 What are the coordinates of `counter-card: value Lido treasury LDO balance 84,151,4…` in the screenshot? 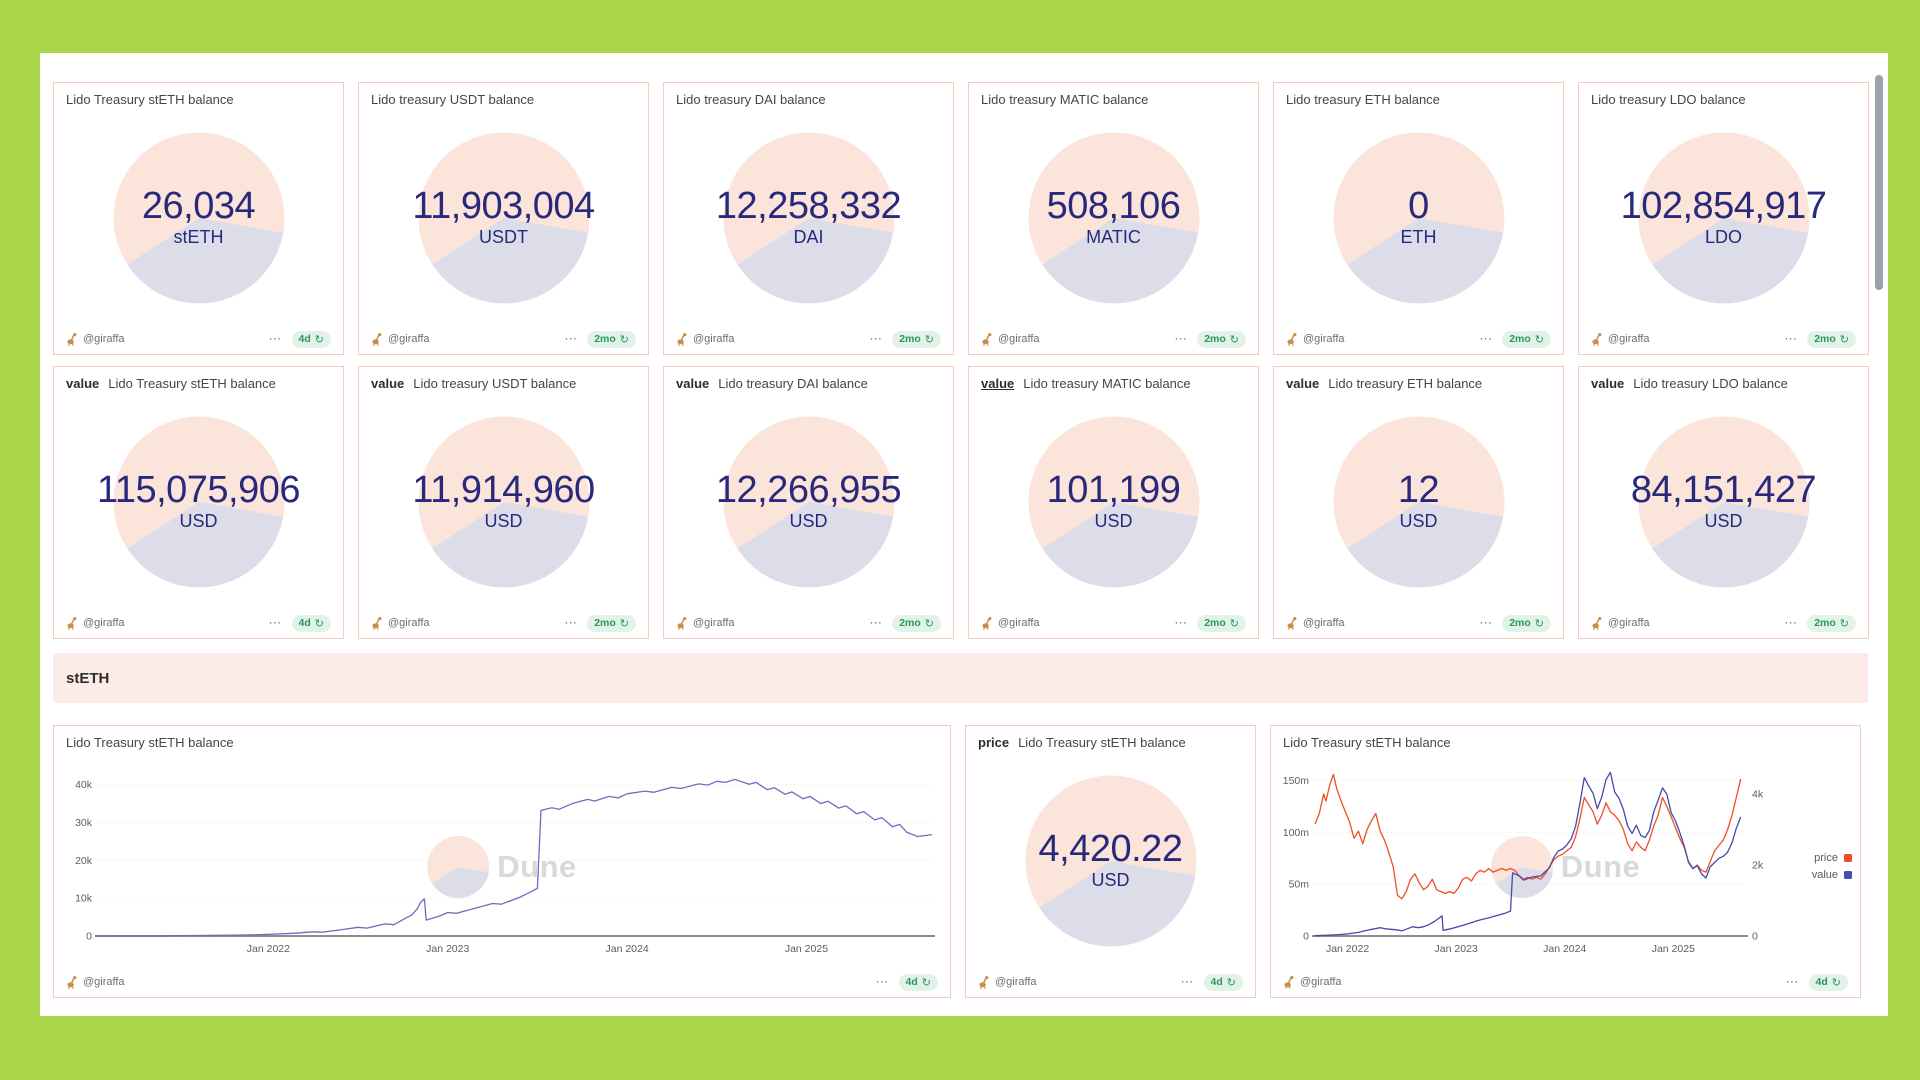 It's located at (1723, 502).